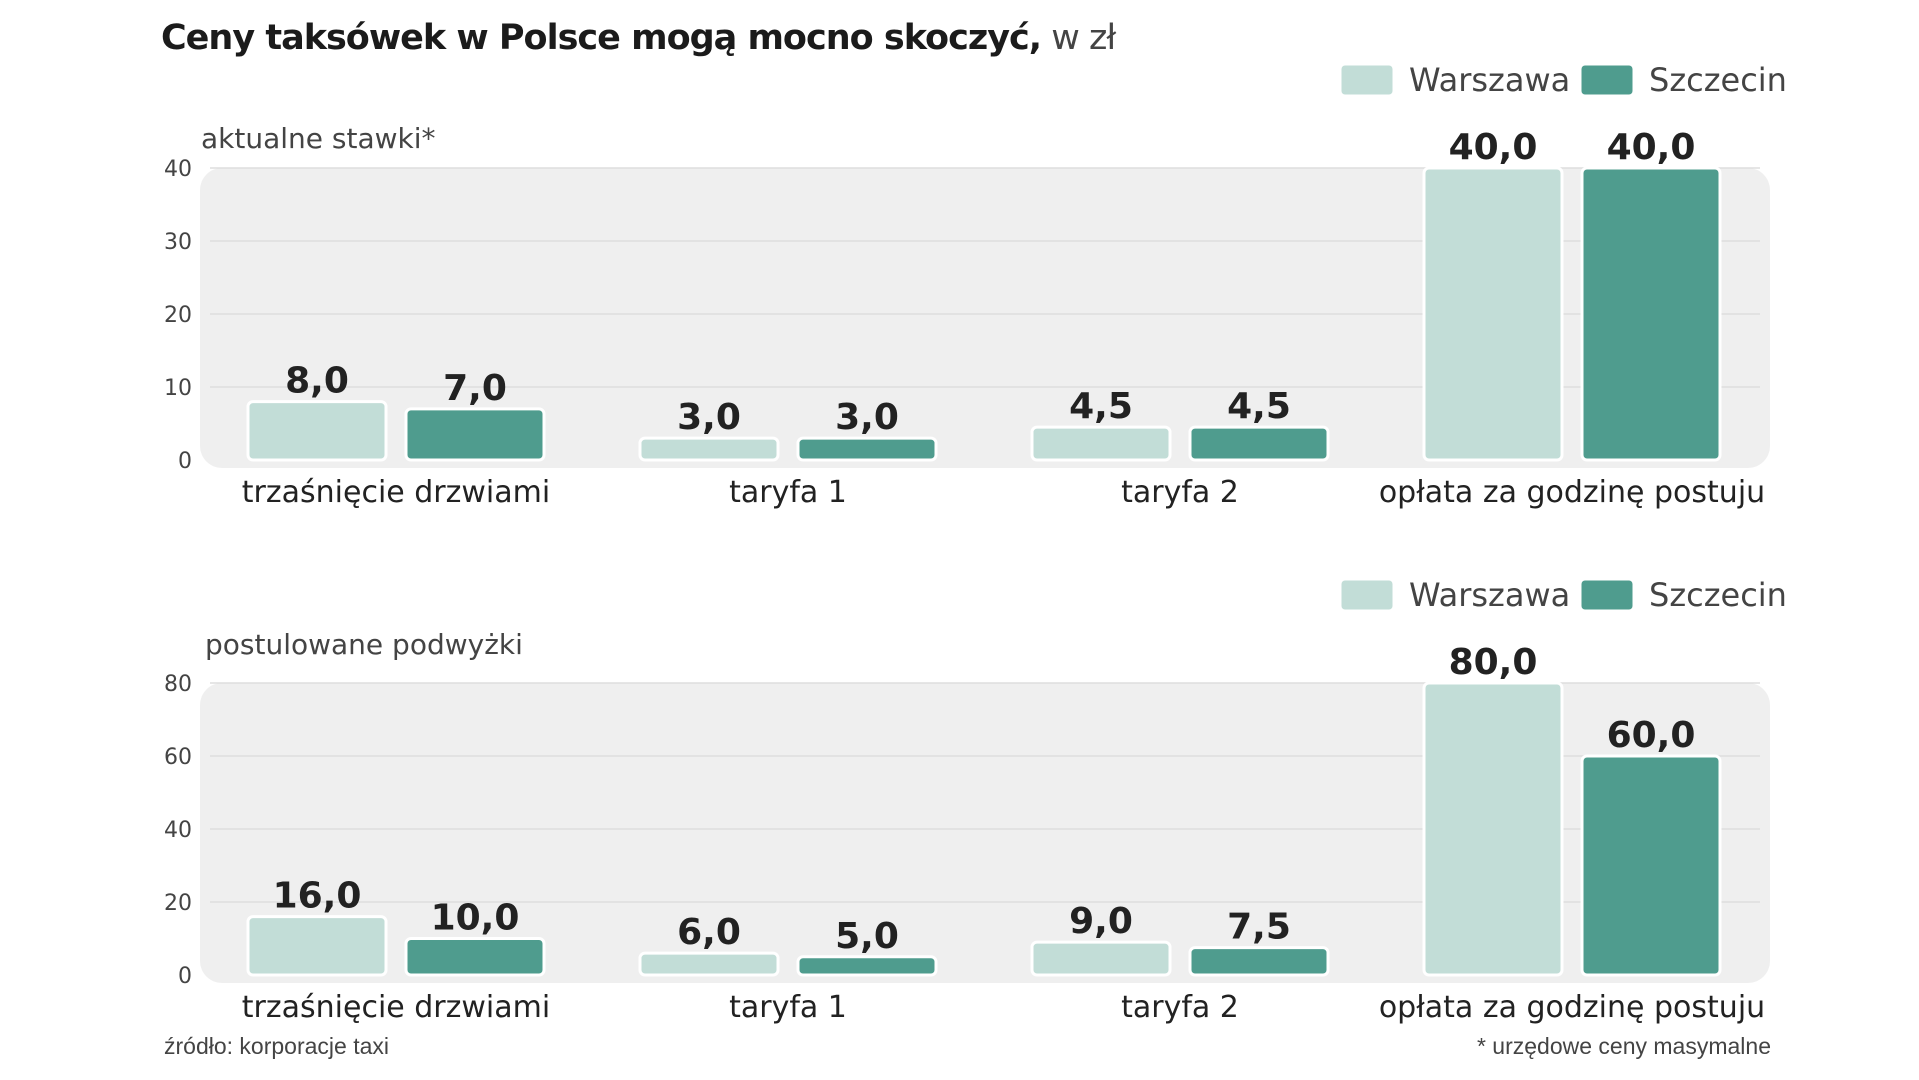 The width and height of the screenshot is (1919, 1080). What do you see at coordinates (475, 918) in the screenshot?
I see `bar-value-label: 10,0` at bounding box center [475, 918].